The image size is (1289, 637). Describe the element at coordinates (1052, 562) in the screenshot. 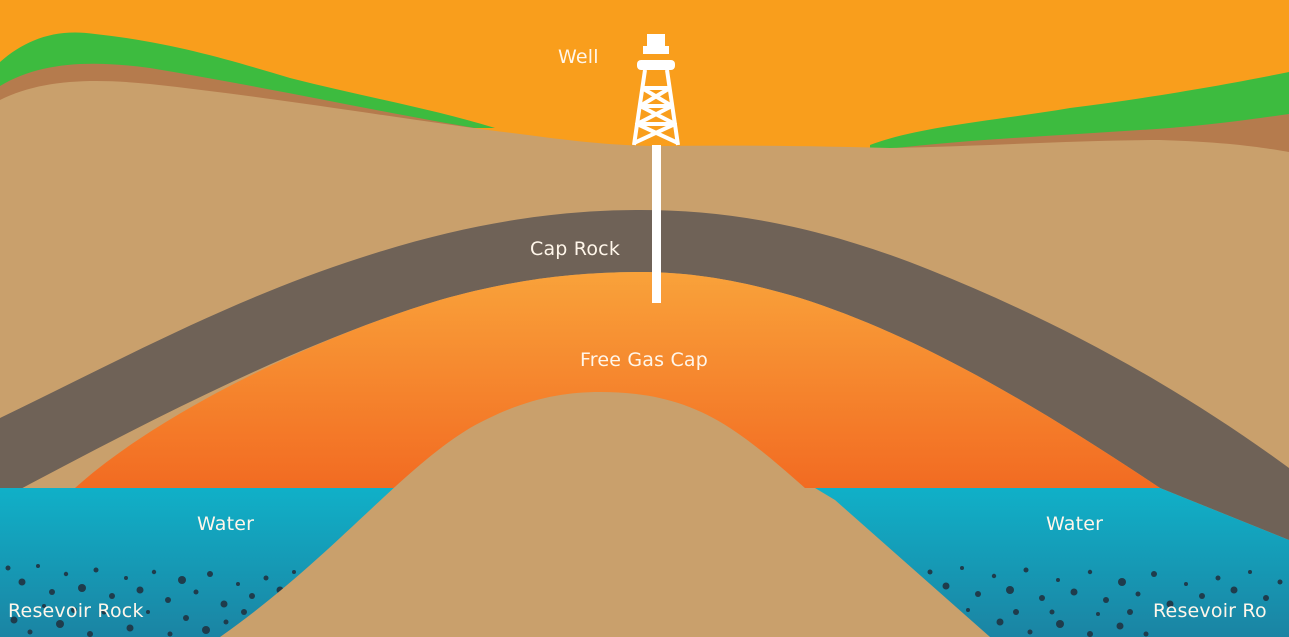

I see `water-right` at that location.